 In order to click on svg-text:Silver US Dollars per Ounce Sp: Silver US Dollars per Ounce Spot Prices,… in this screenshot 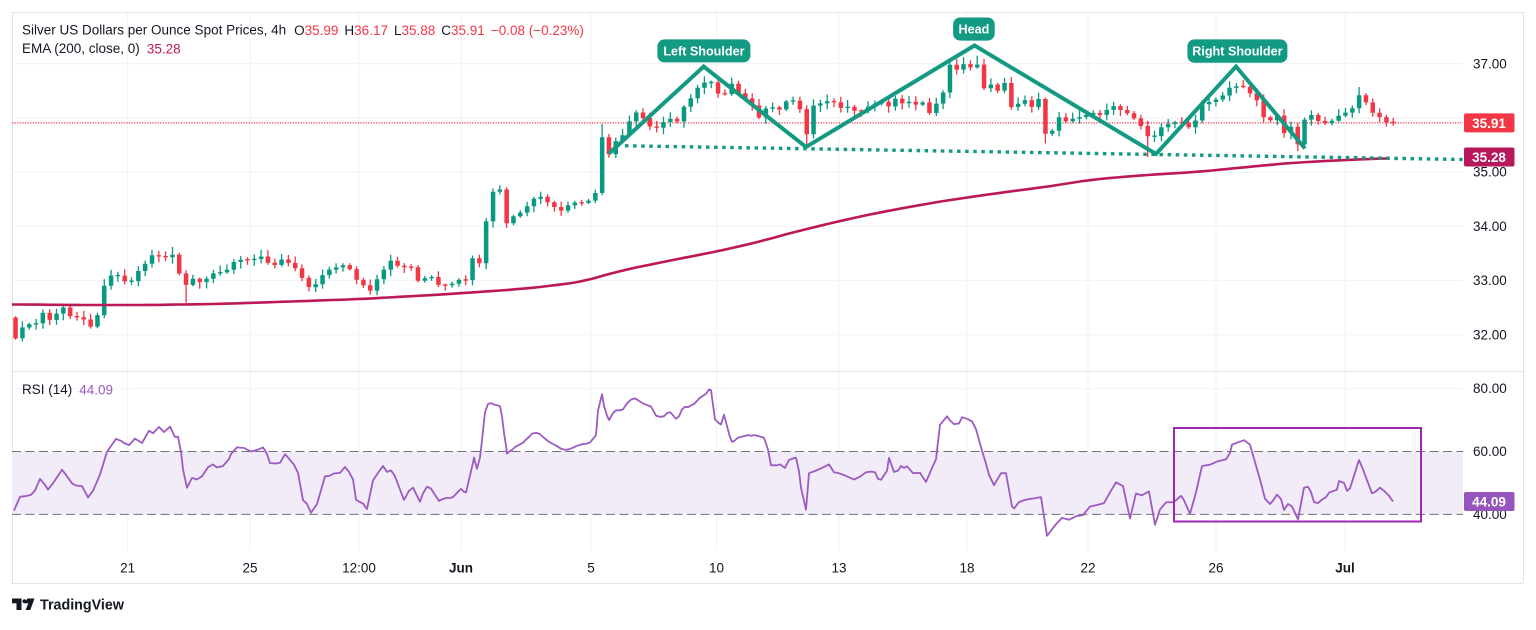, I will do `click(303, 30)`.